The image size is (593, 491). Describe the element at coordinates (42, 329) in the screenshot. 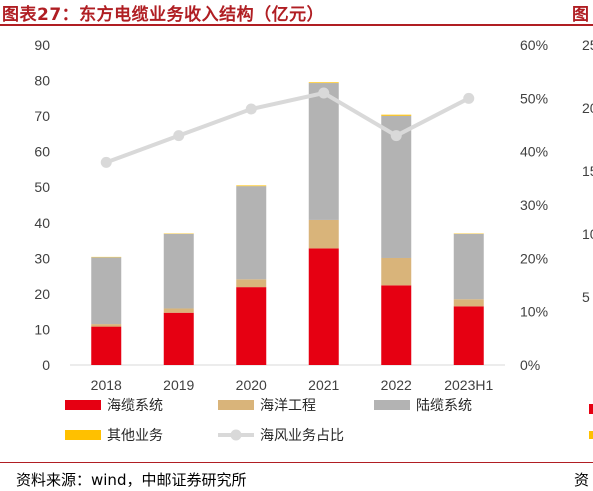

I see `y-left-tick-label: 10` at that location.